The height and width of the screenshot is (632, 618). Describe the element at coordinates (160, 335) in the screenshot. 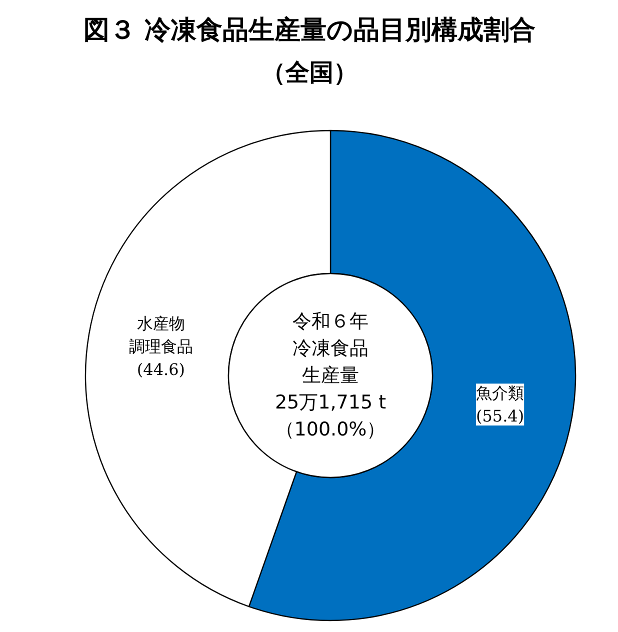

I see `slice-label: 水産物調理食品` at that location.